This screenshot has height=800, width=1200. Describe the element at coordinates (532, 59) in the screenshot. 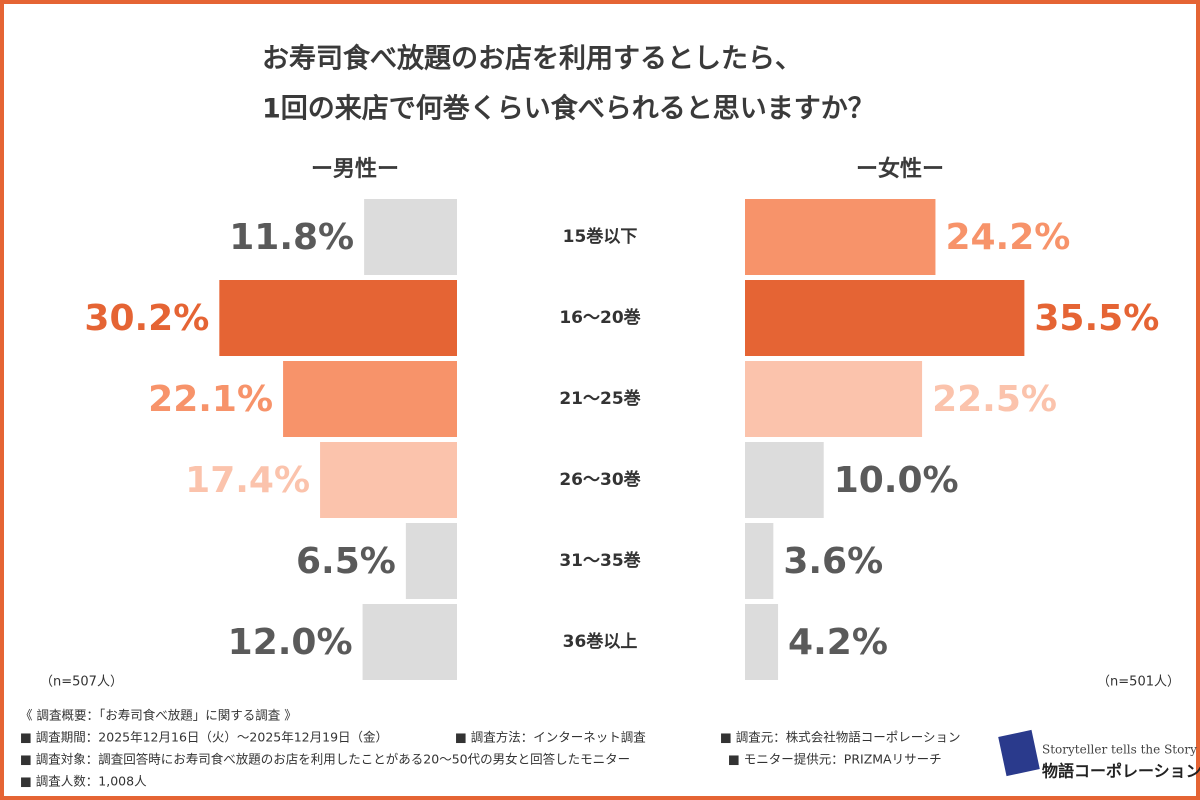

I see `chart-title: お寿司食べ放題のお店を利用するとしたら、` at that location.